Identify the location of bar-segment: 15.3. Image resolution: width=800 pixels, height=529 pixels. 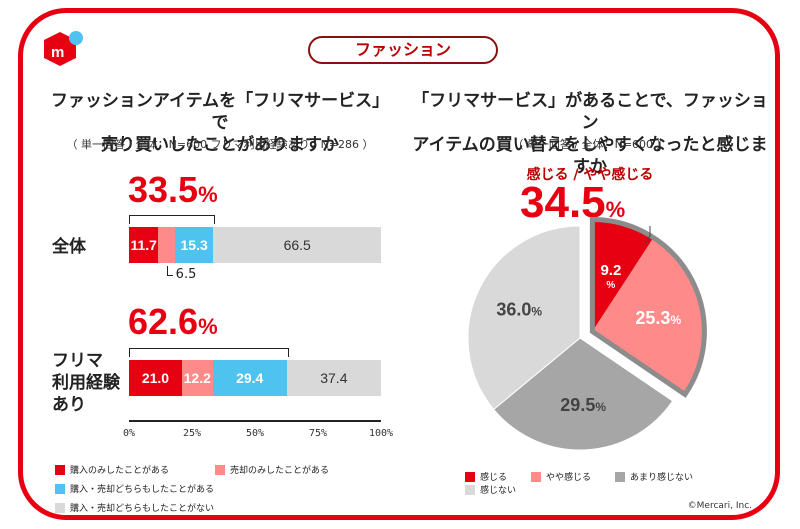
(194, 245).